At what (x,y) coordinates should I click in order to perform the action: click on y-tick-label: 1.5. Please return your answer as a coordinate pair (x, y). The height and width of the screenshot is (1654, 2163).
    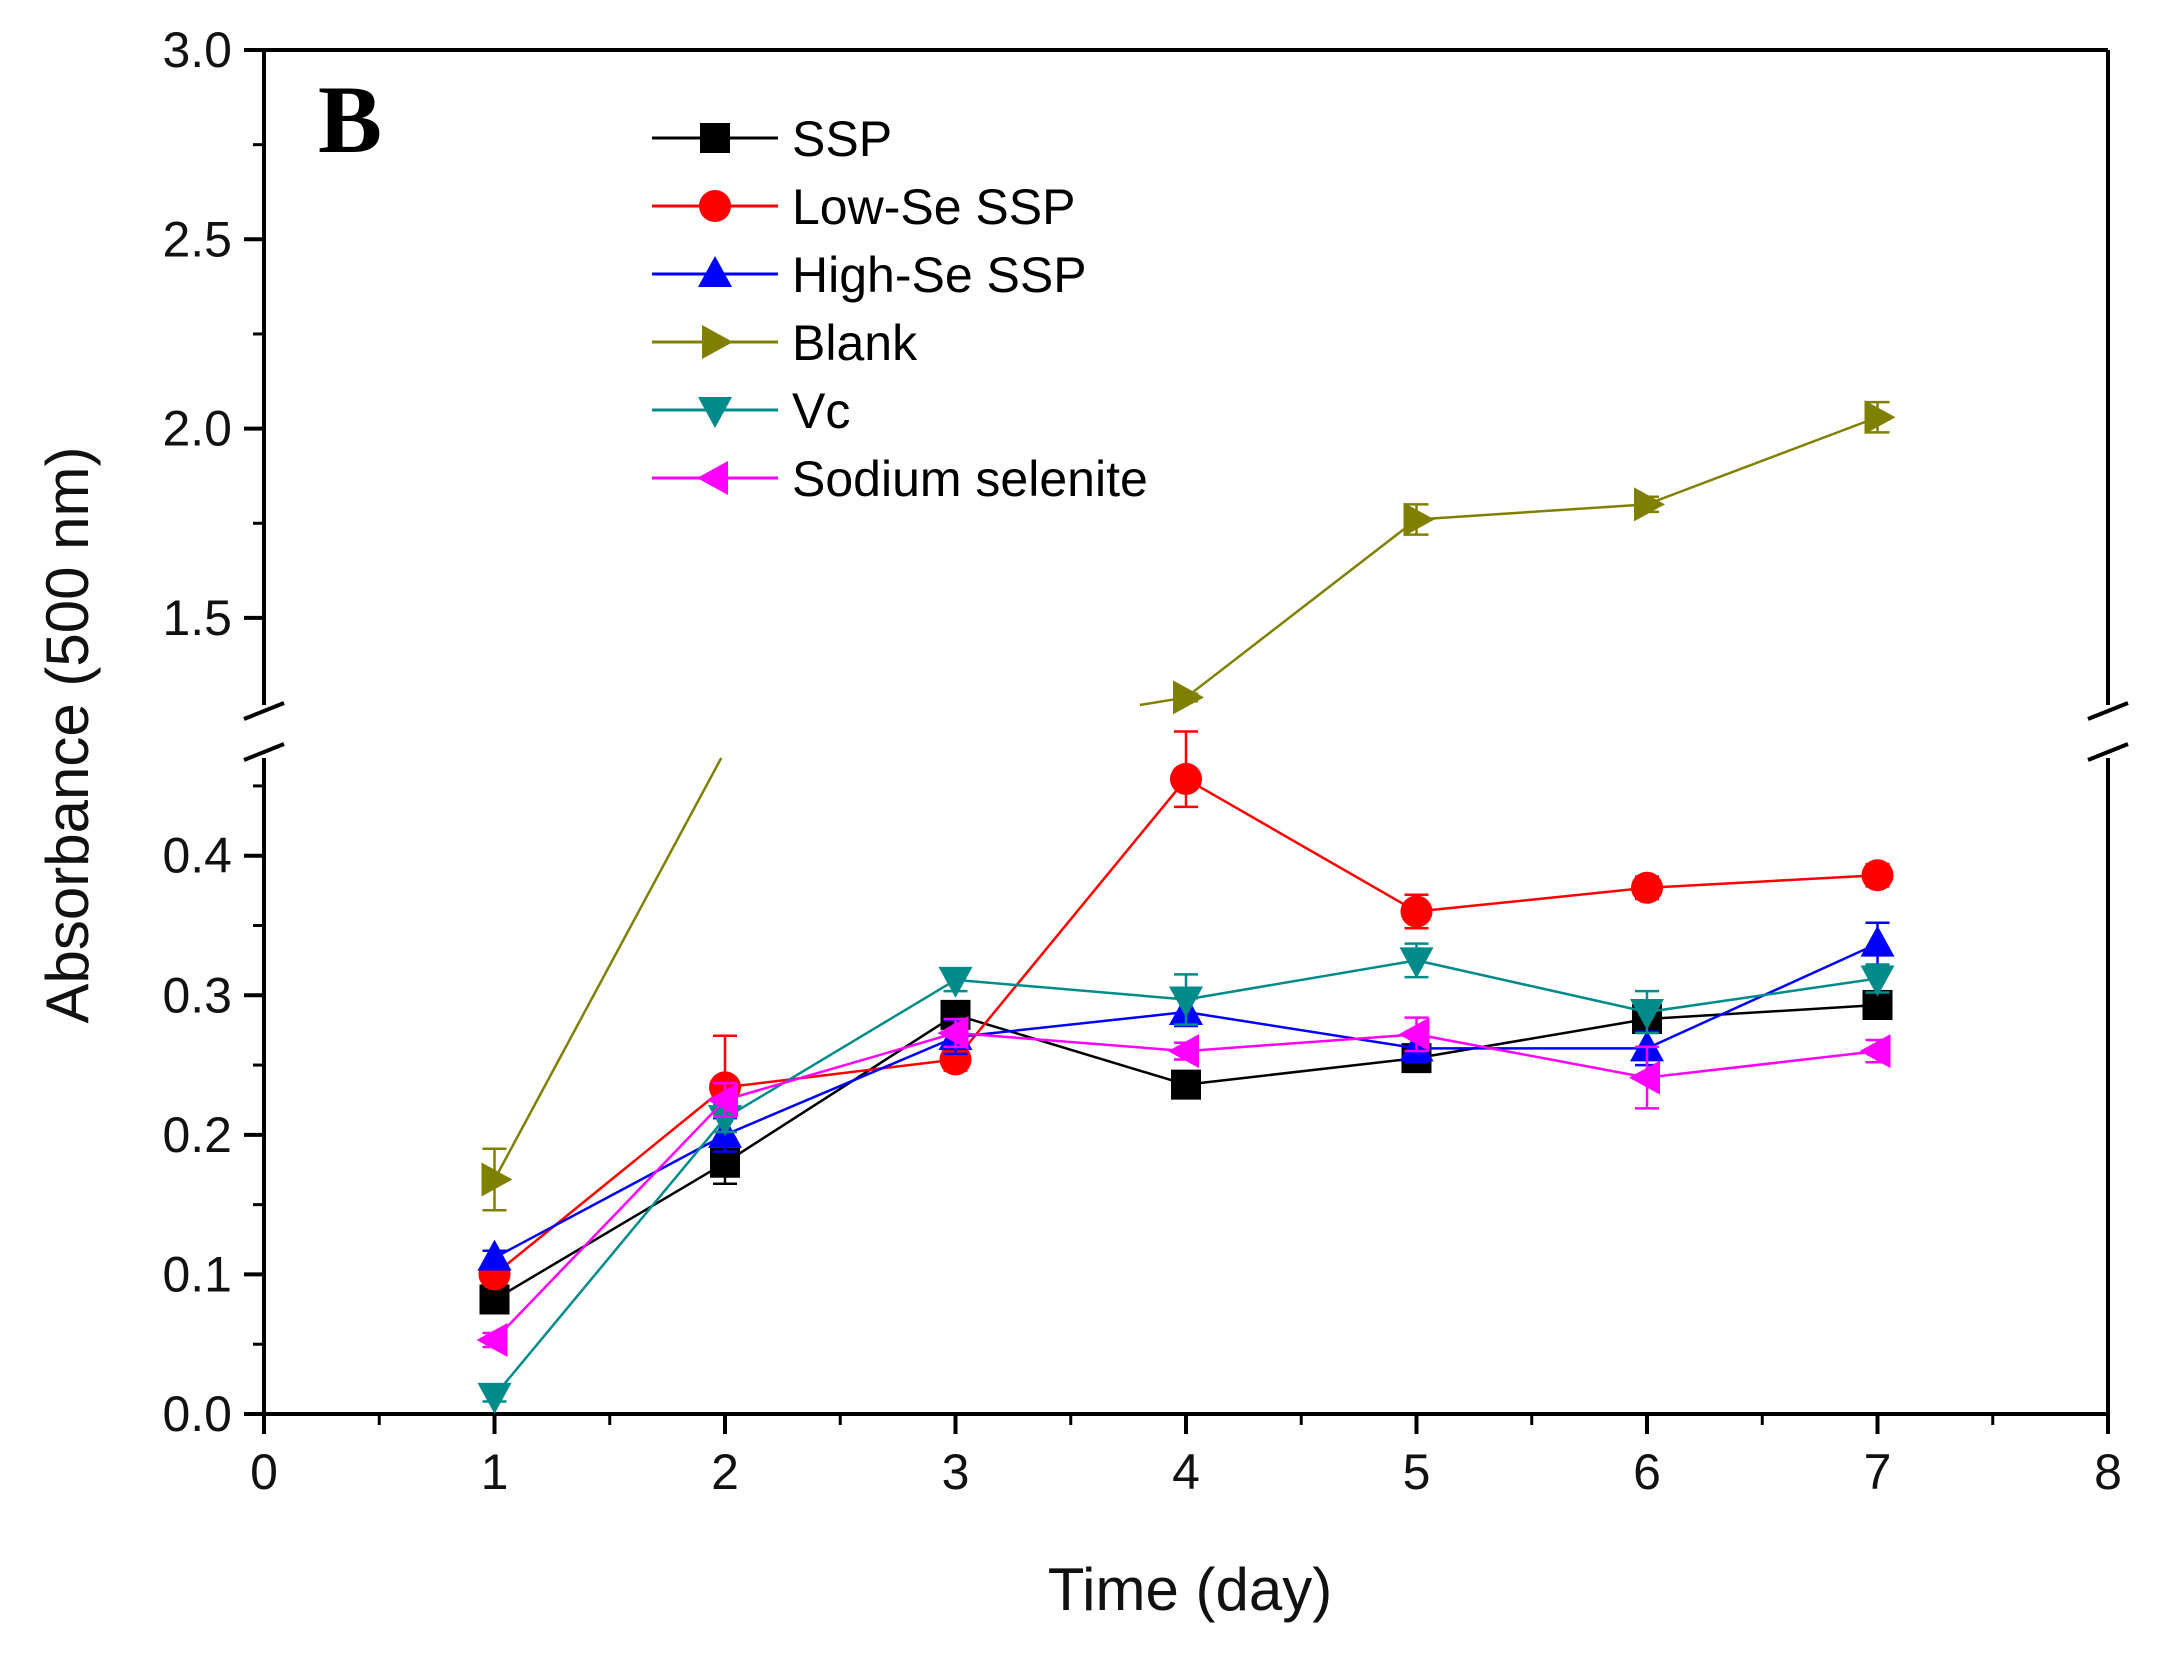
    Looking at the image, I should click on (197, 618).